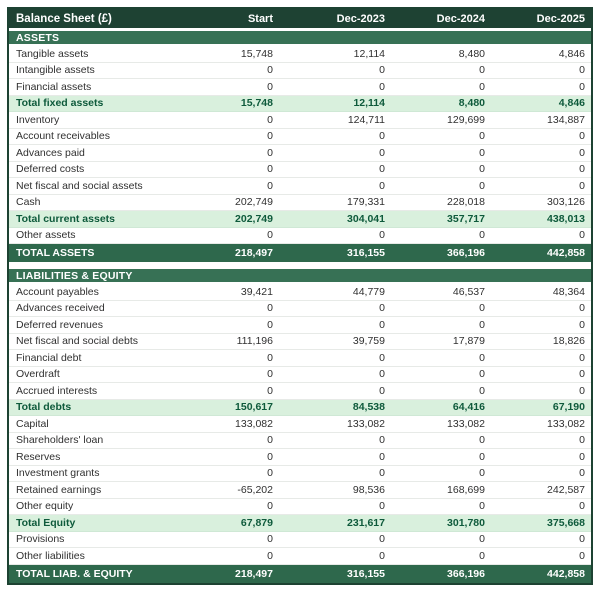 The image size is (600, 594). What do you see at coordinates (300, 292) in the screenshot?
I see `table-row: Account payables 39,421 44,779 46,537 48,364` at bounding box center [300, 292].